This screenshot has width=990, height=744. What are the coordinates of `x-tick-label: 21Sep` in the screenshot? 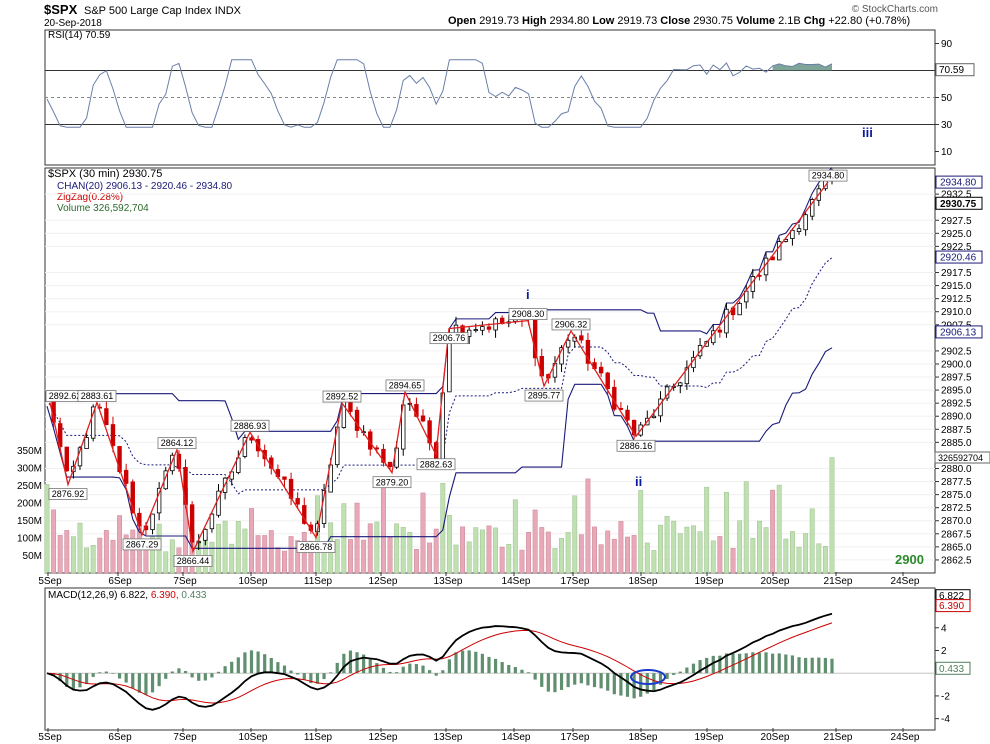 It's located at (838, 581).